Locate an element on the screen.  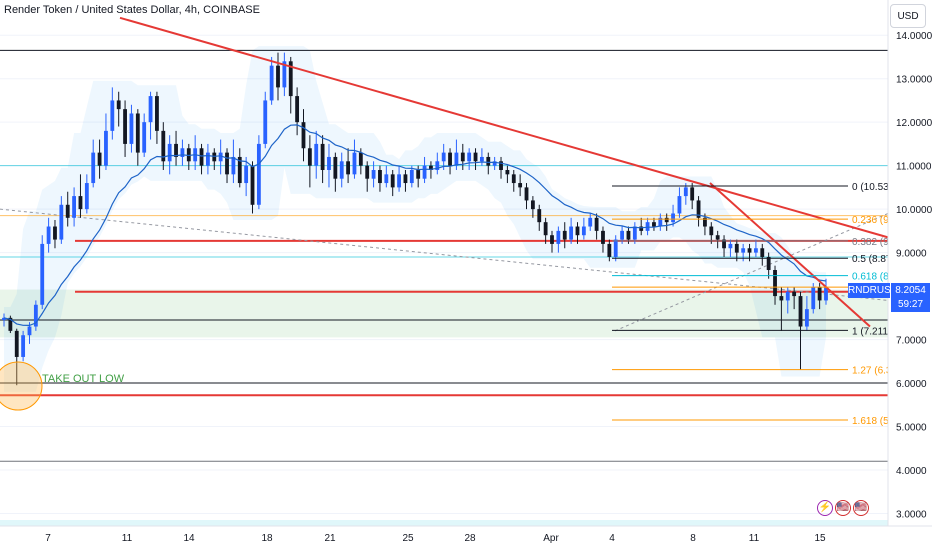
time-tick-label: 28 is located at coordinates (470, 538).